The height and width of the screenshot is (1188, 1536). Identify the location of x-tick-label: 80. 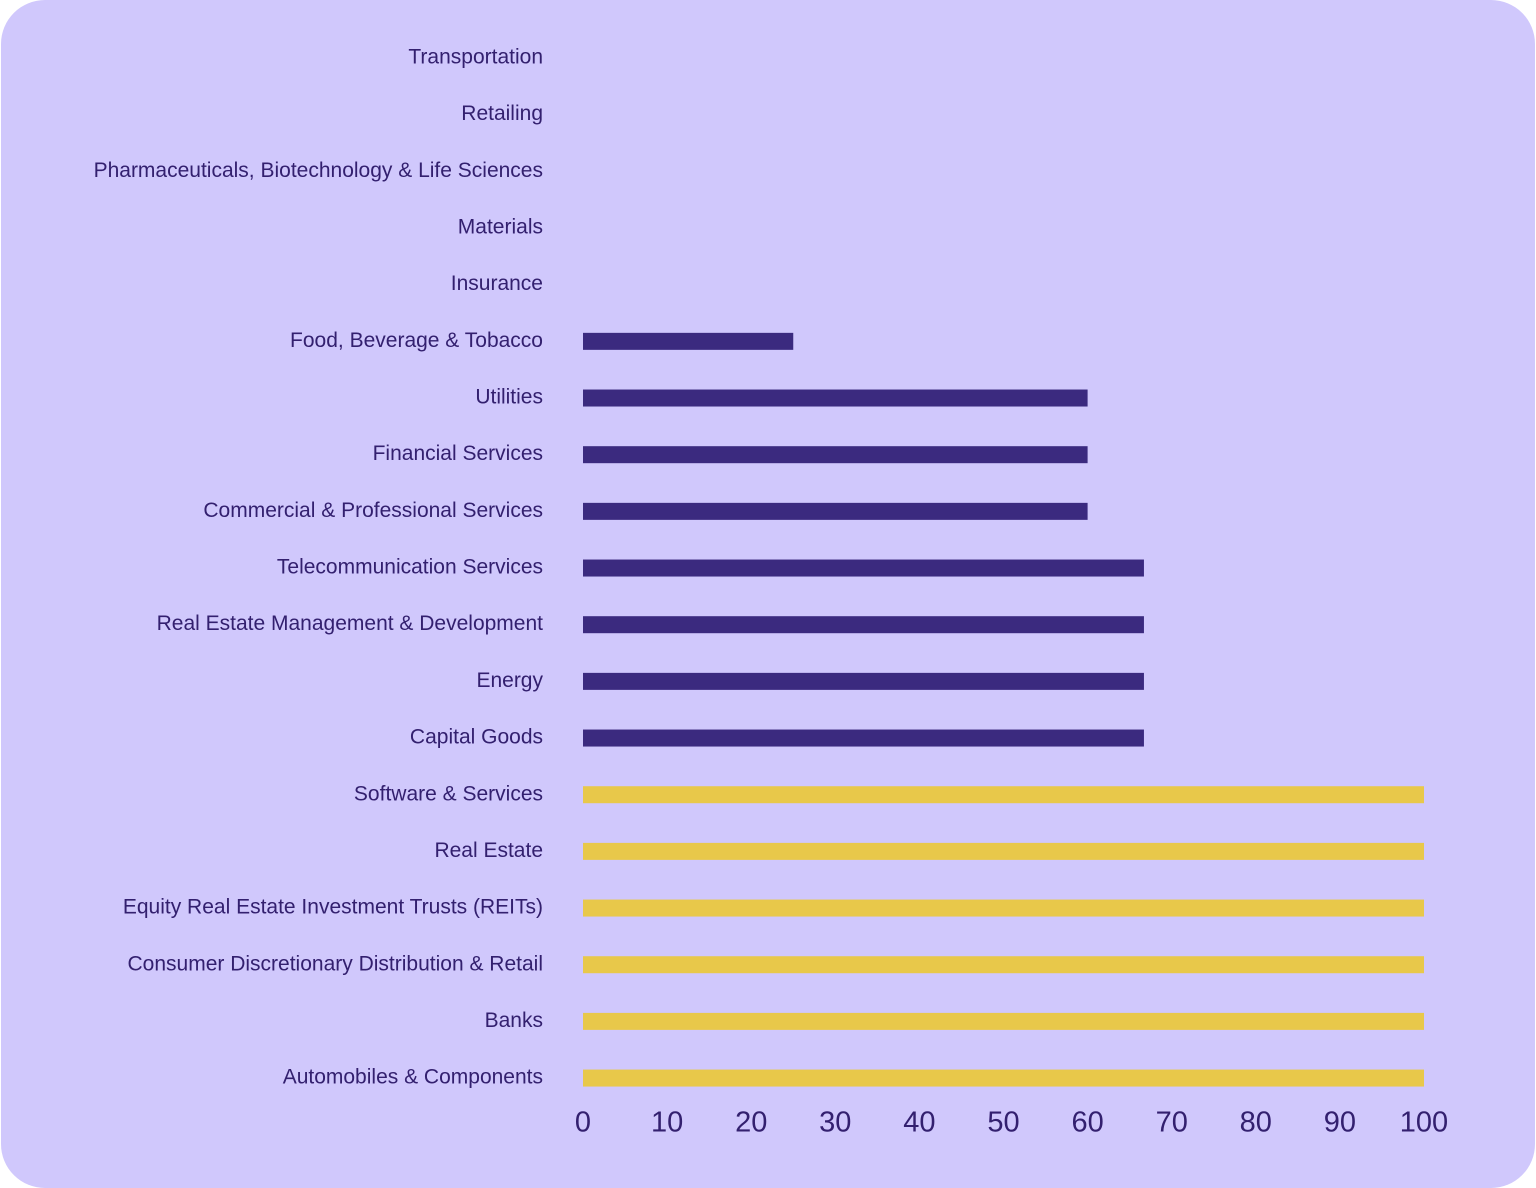
(1256, 1123).